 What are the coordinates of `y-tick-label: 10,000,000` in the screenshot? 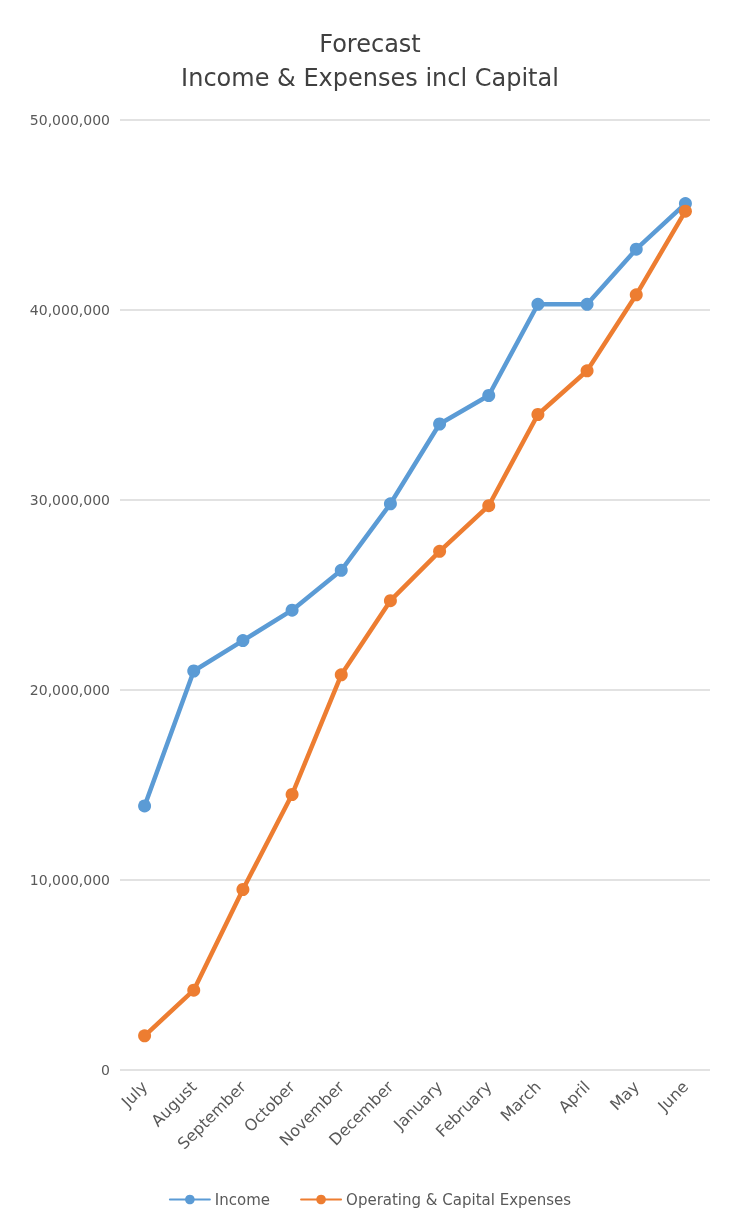 It's located at (69, 880).